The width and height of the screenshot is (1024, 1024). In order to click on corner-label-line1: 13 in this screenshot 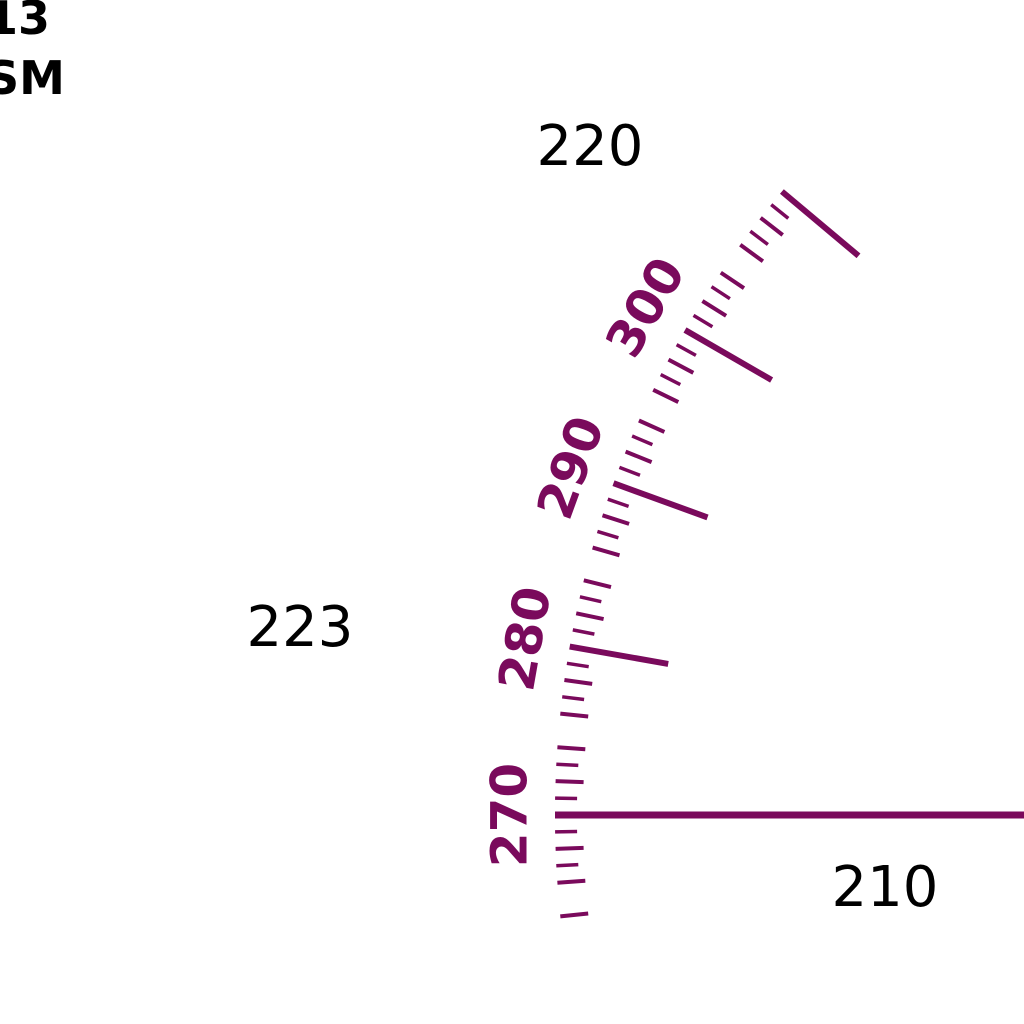, I will do `click(25, 22)`.